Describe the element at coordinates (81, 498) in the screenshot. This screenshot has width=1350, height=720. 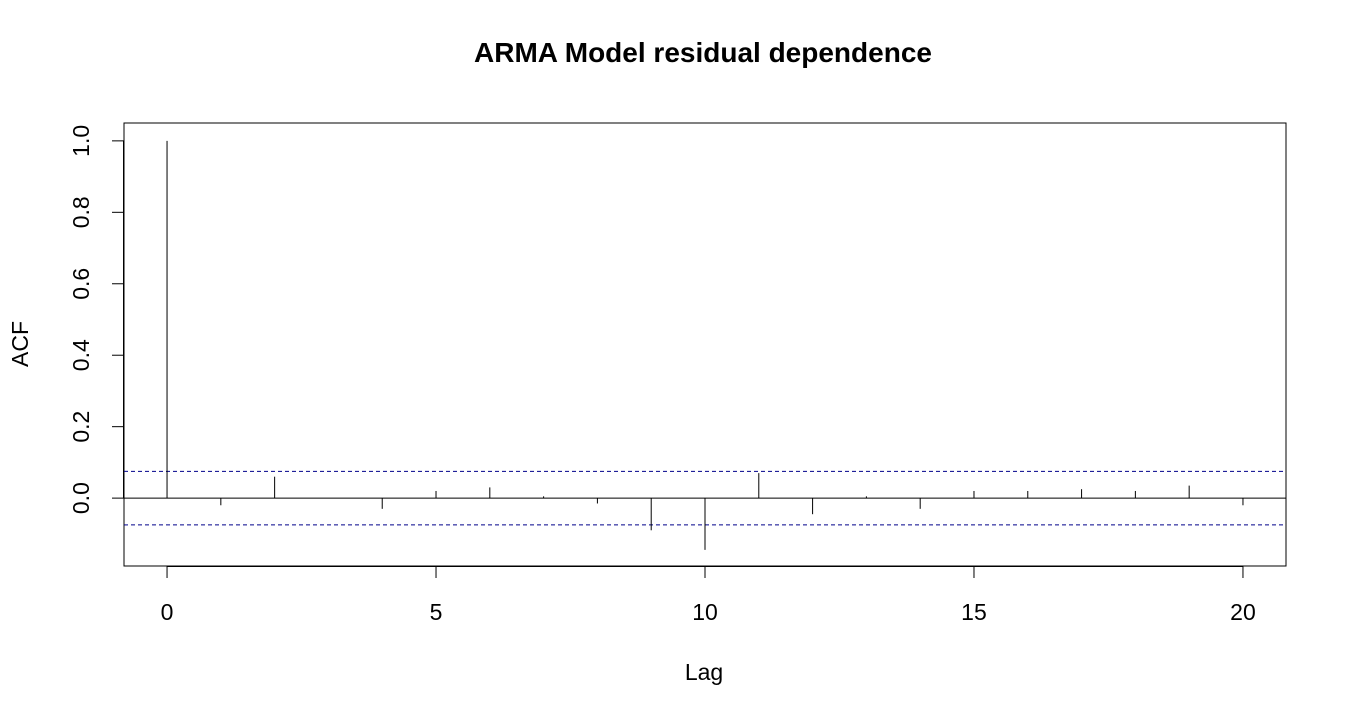
I see `y-tick-label: 0.0` at that location.